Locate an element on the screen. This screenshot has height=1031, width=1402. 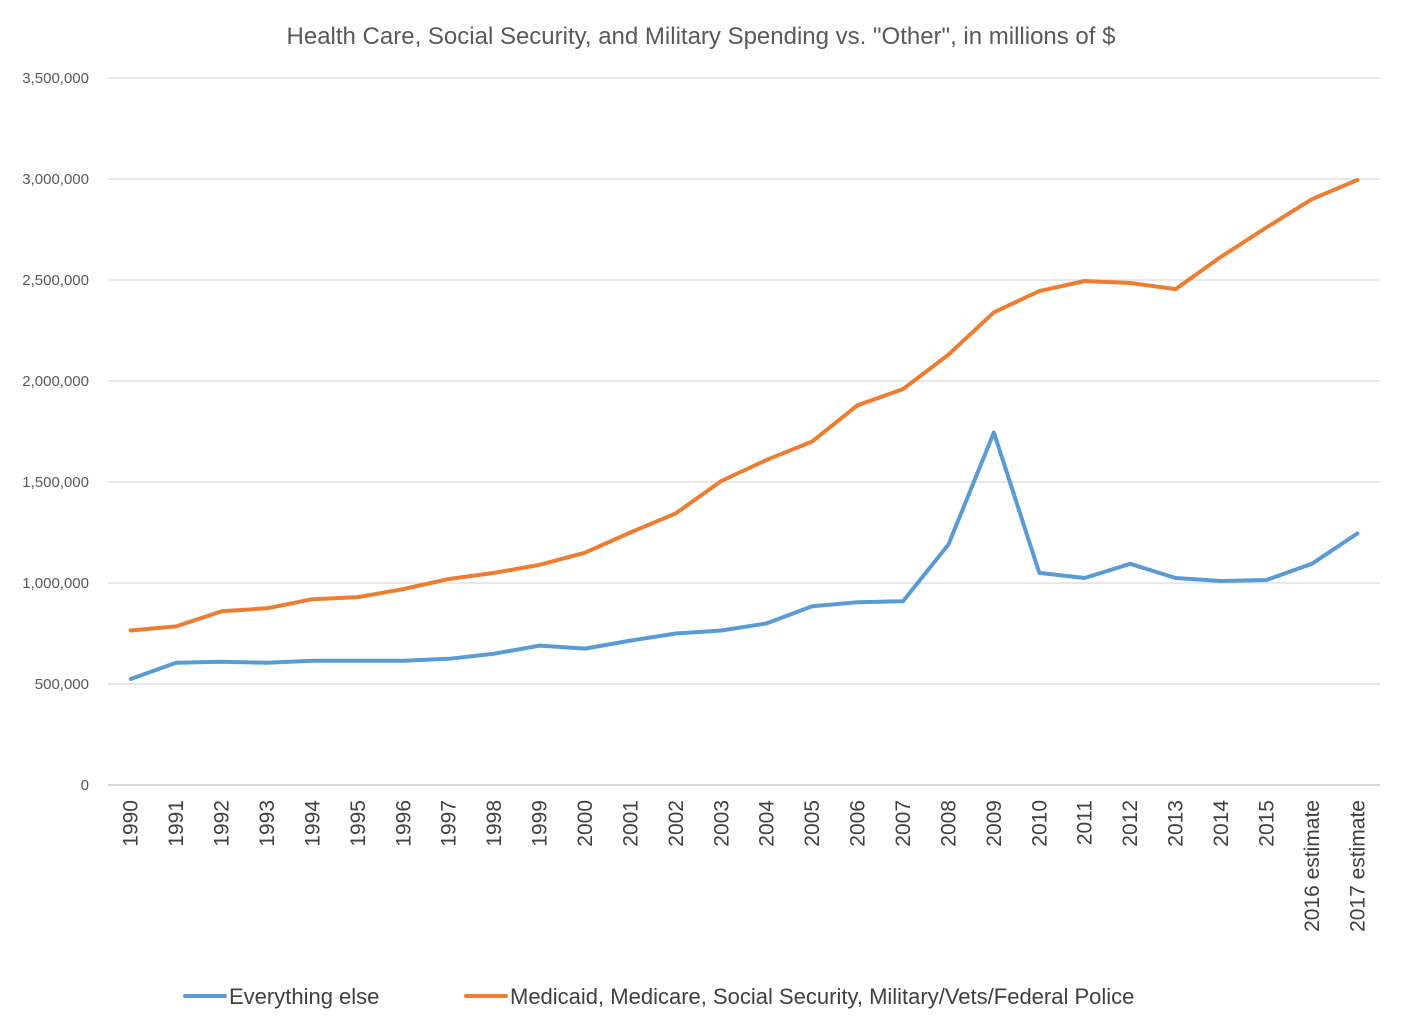
legend-label: Everything else is located at coordinates (304, 996).